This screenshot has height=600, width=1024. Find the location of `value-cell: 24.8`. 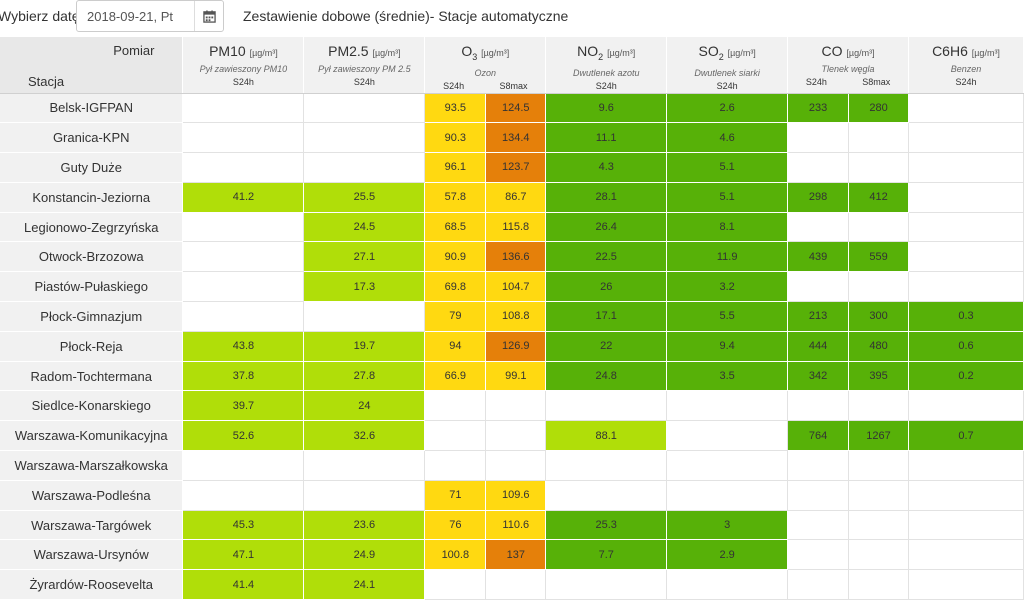

value-cell: 24.8 is located at coordinates (606, 376).